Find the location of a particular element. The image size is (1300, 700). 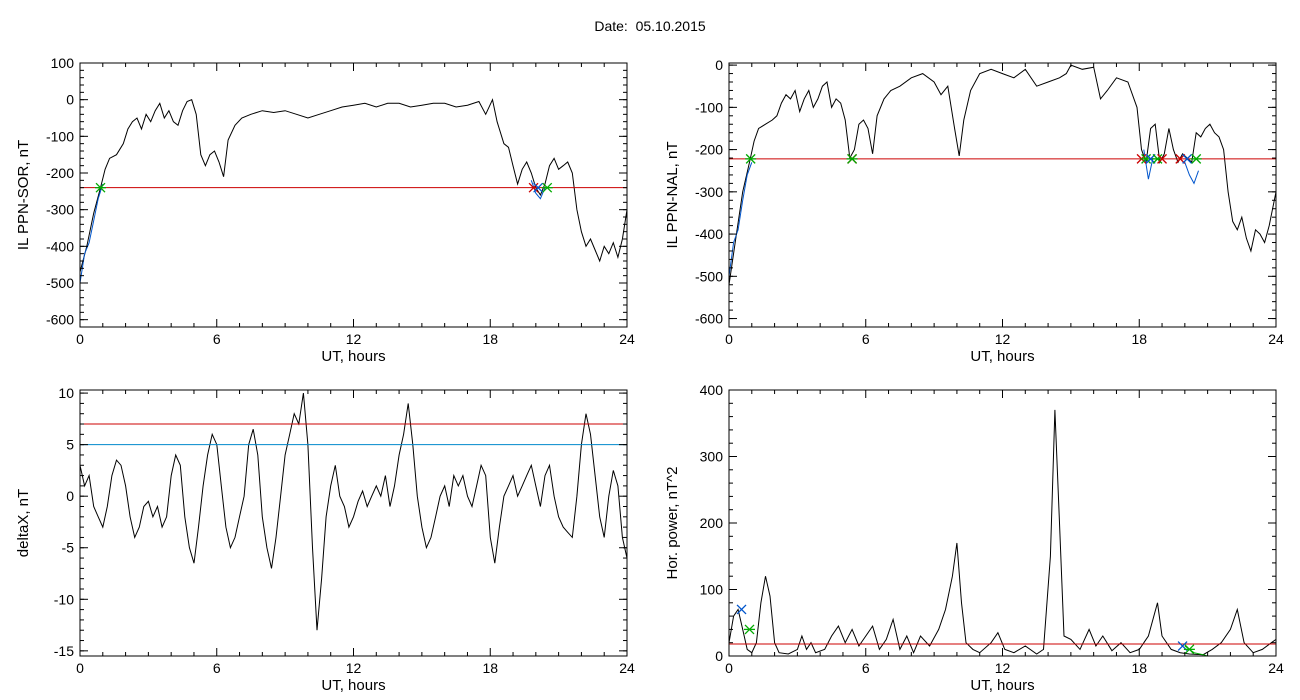

page-title: Date: 05.10.2015 is located at coordinates (650, 26).